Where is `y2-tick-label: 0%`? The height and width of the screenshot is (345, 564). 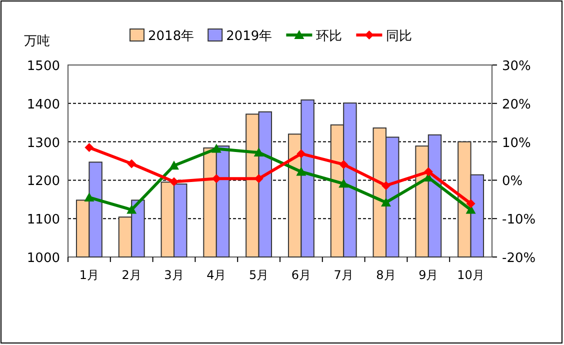 y2-tick-label: 0% is located at coordinates (512, 182).